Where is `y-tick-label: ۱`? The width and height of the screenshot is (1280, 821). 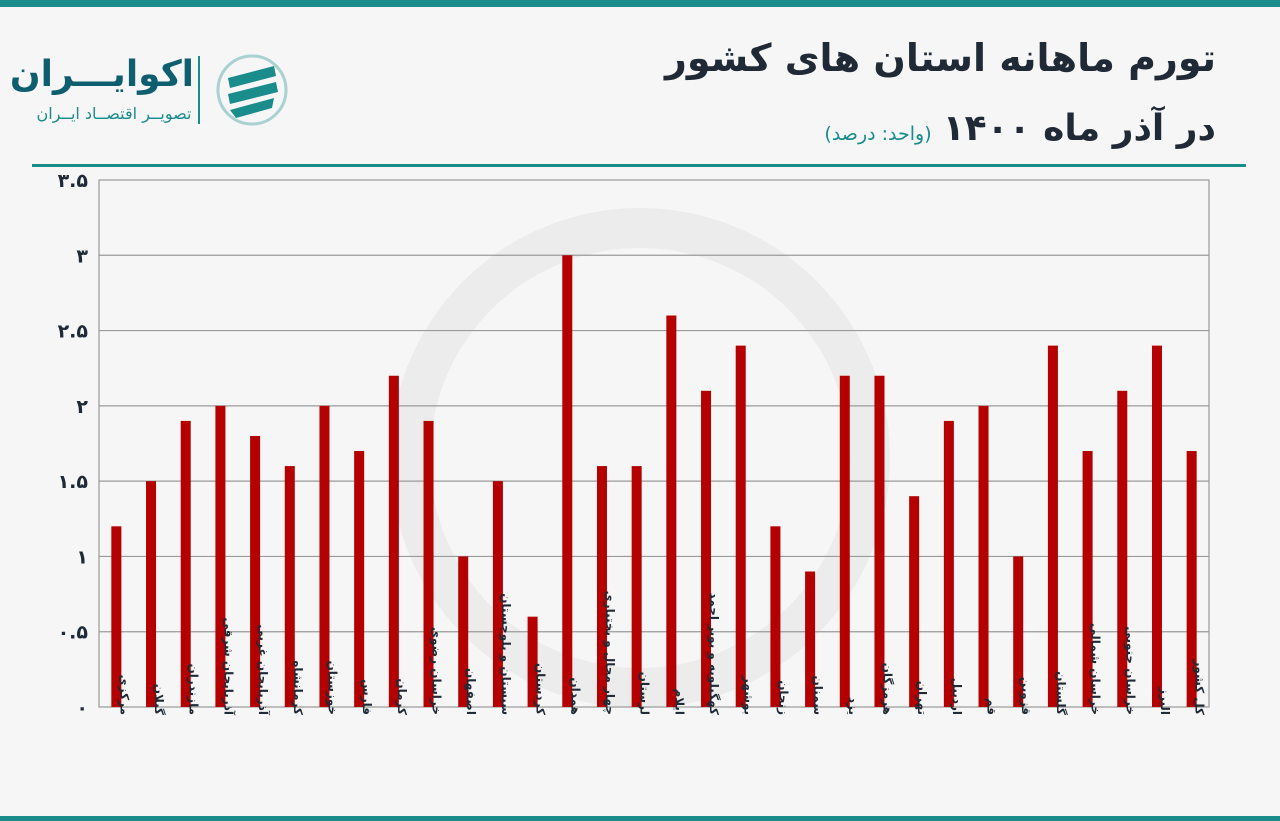 y-tick-label: ۱ is located at coordinates (82, 557).